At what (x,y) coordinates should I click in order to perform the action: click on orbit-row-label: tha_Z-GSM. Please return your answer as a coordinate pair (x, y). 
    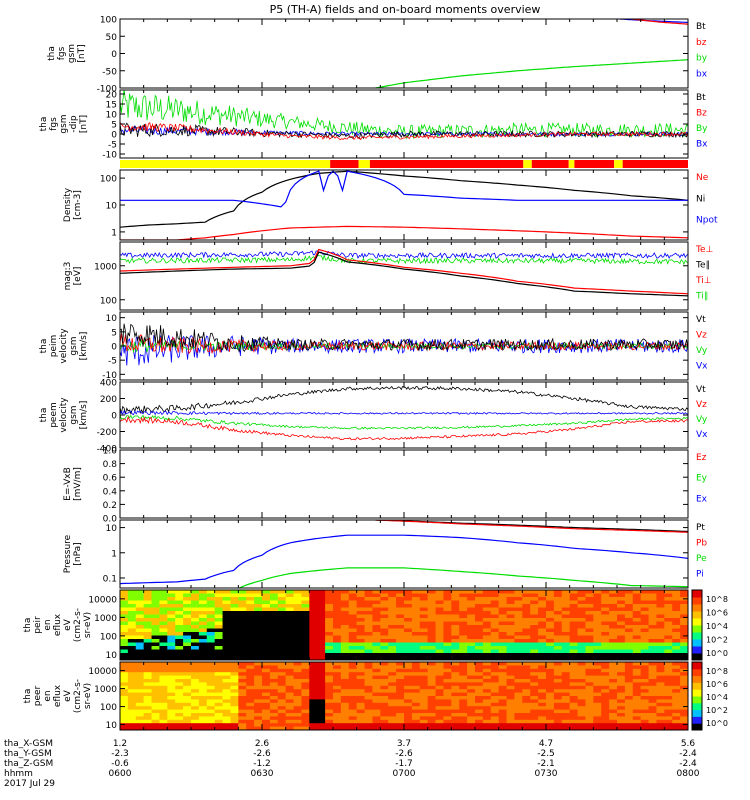
    Looking at the image, I should click on (28, 764).